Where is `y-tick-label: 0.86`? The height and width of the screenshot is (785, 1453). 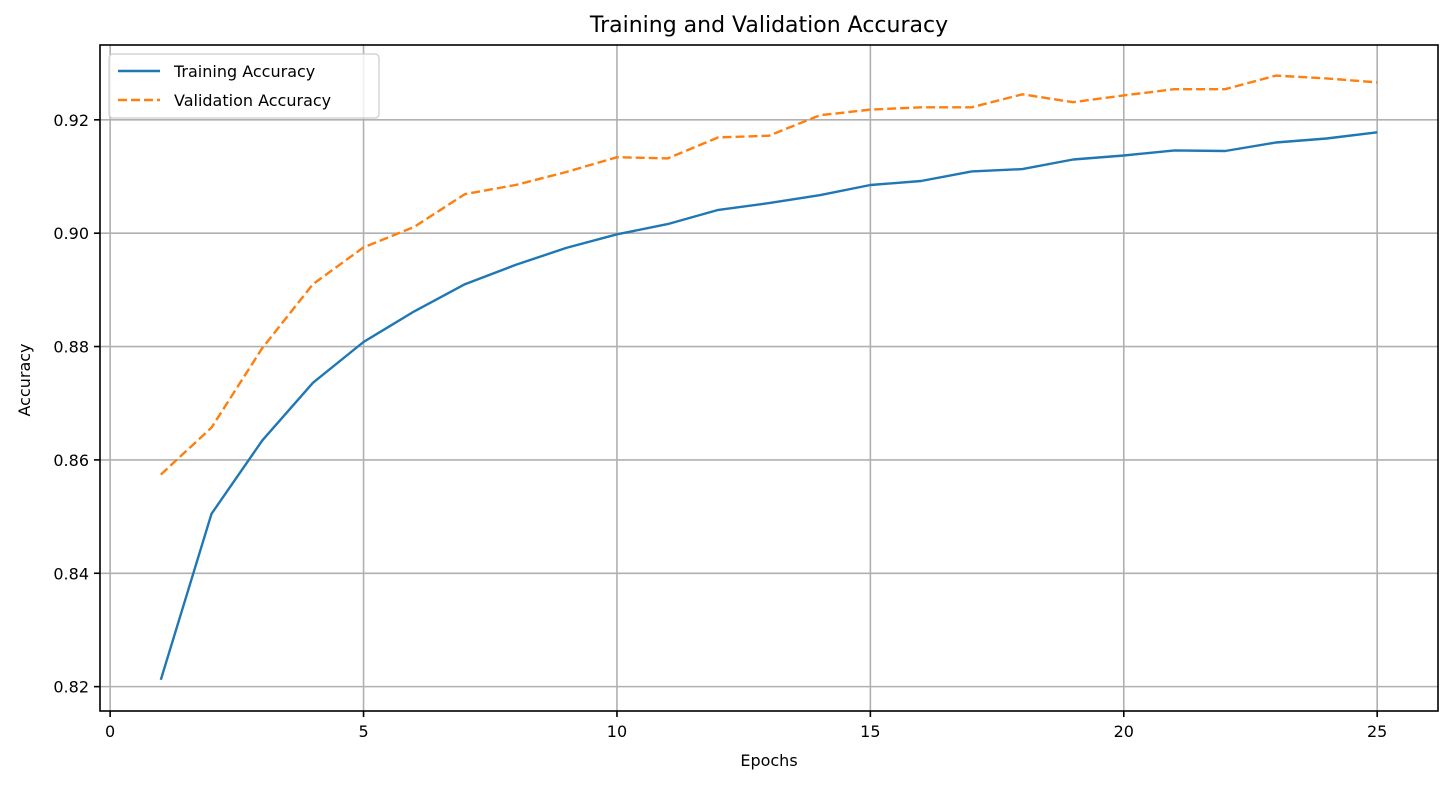
y-tick-label: 0.86 is located at coordinates (71, 460).